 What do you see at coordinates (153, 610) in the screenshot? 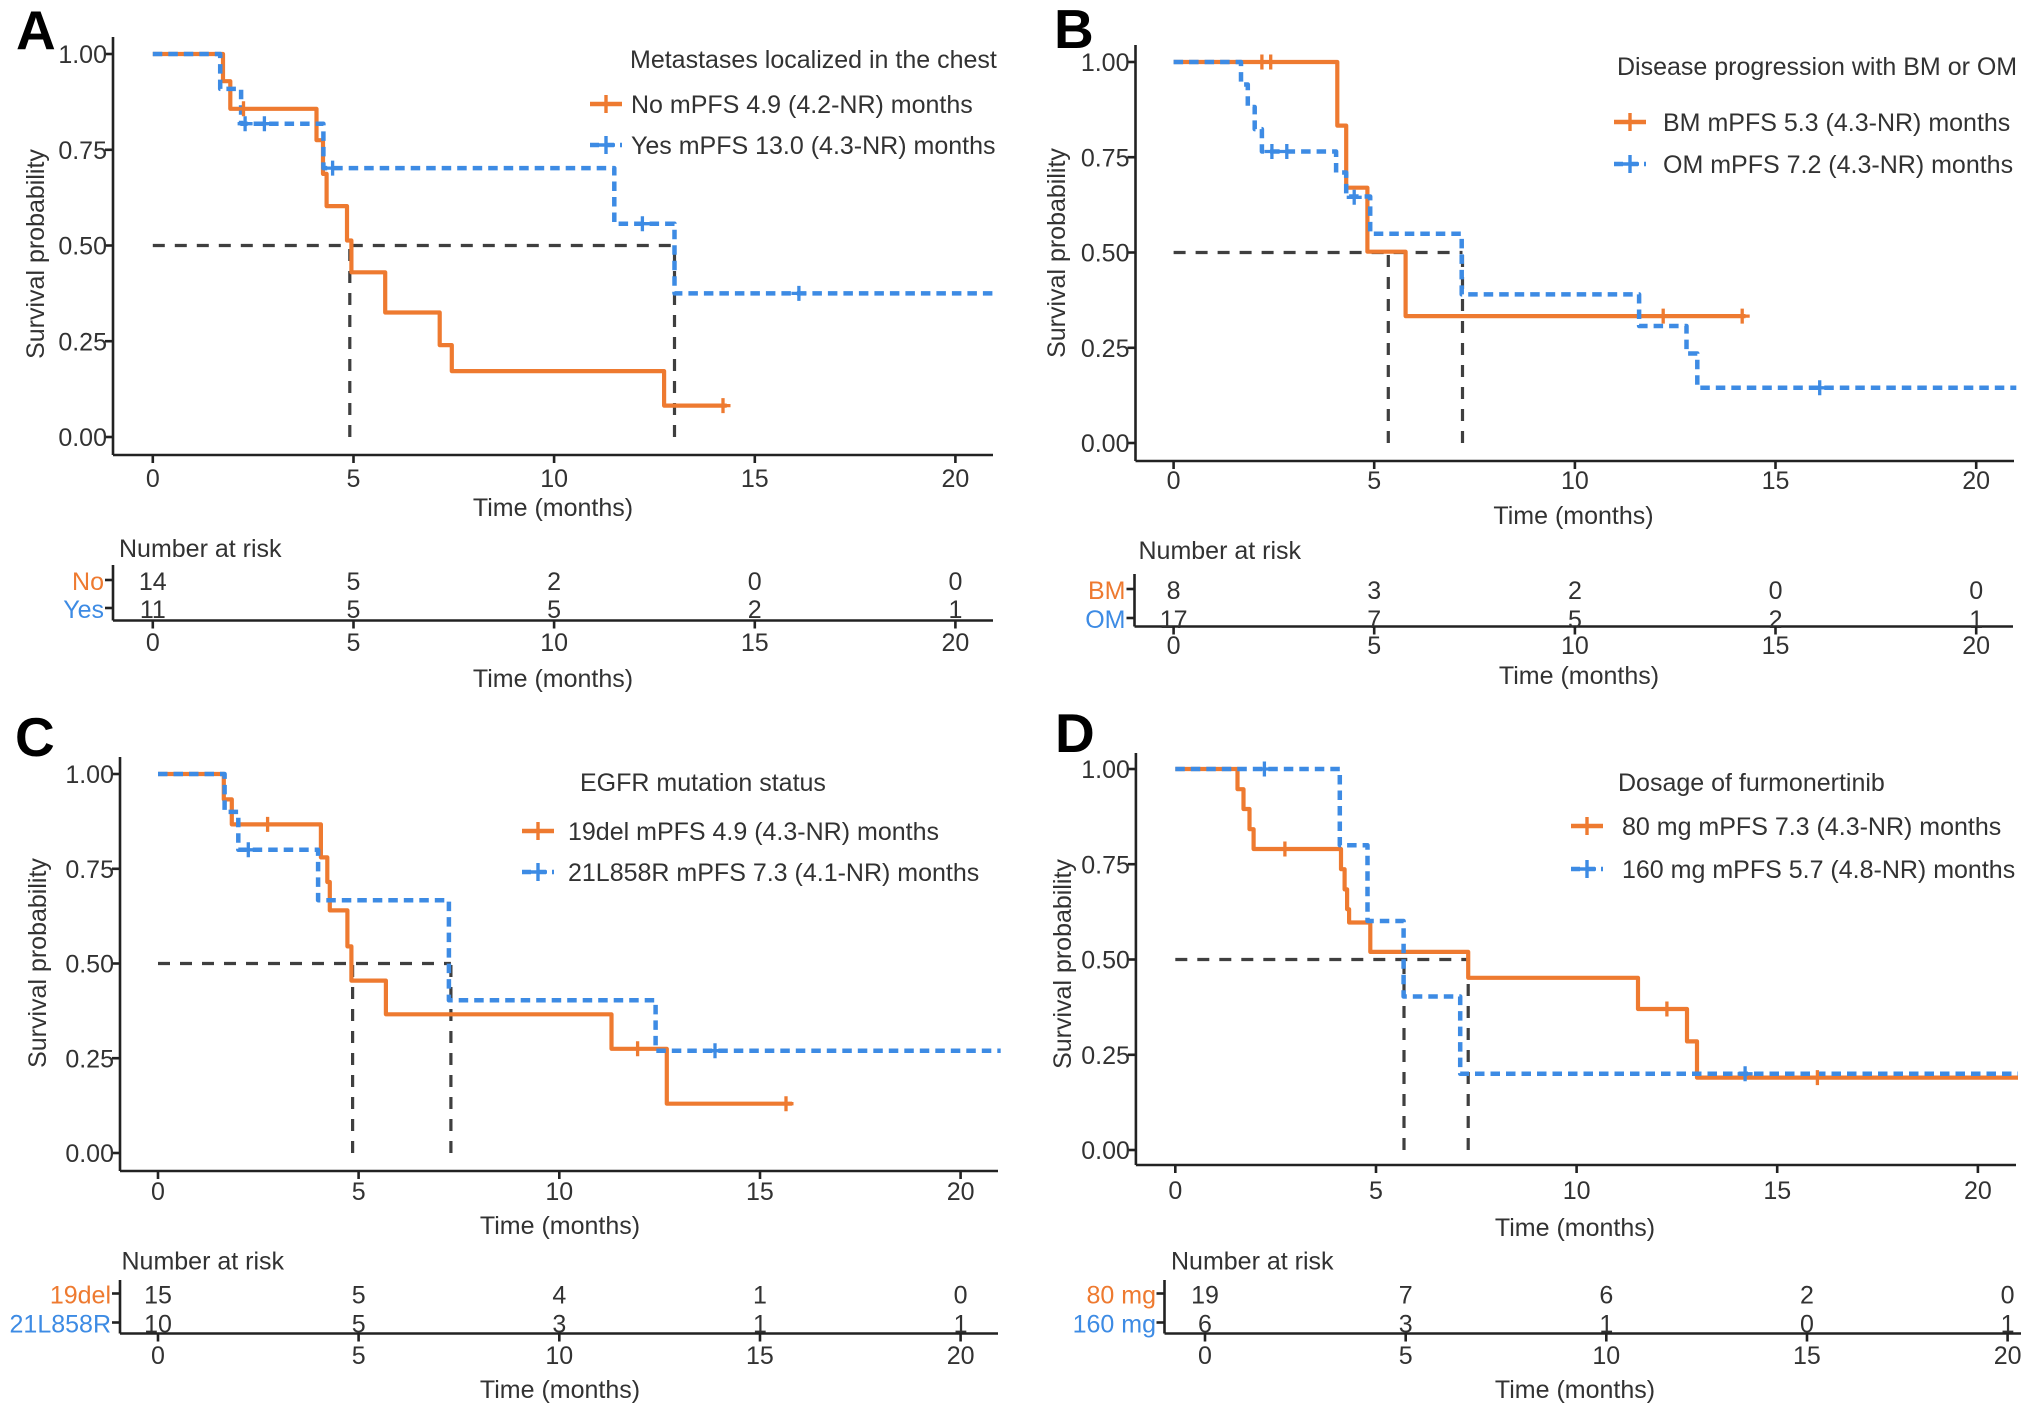
I see `svg-text: 11` at bounding box center [153, 610].